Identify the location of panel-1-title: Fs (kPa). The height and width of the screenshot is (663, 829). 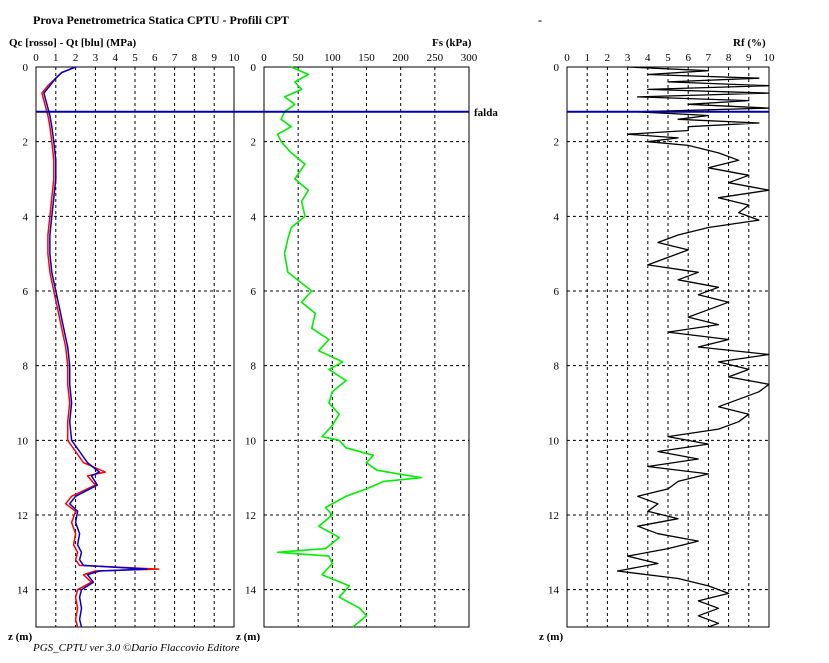
(452, 43).